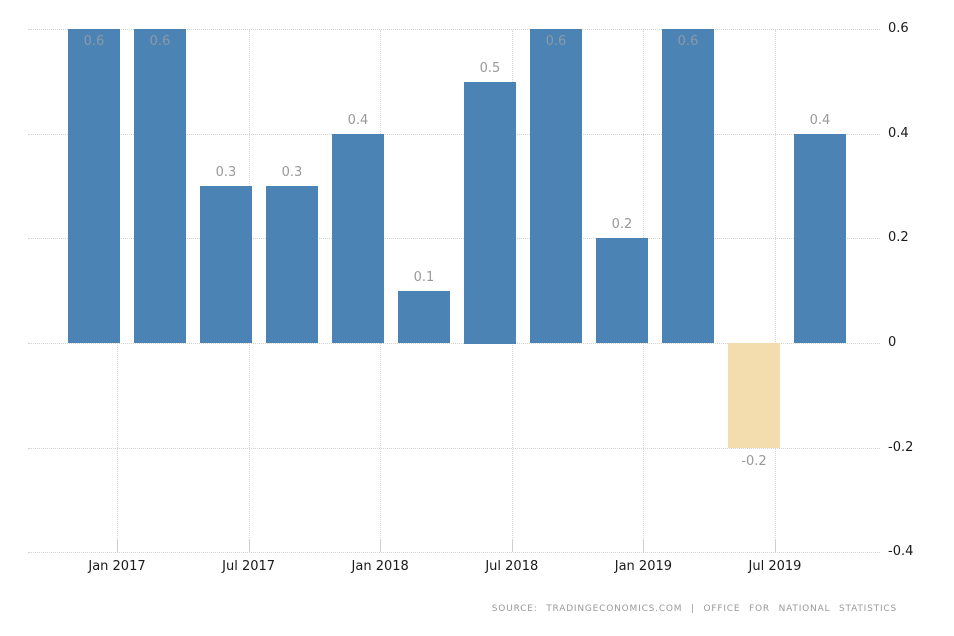 This screenshot has height=636, width=954. I want to click on y-axis-tick-label: 0.2, so click(898, 237).